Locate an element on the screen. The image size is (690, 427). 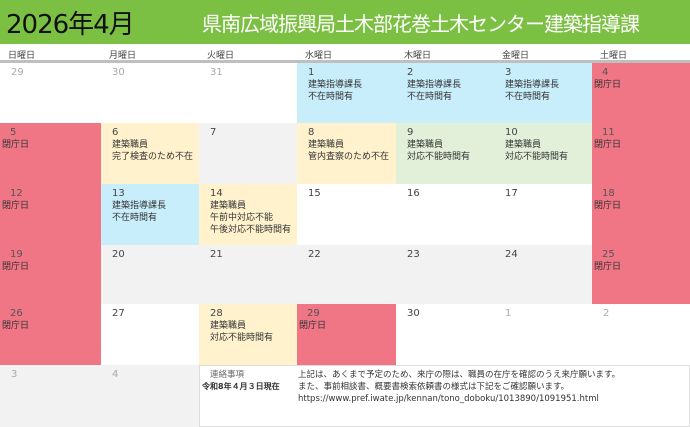
day-cell: 17 is located at coordinates (543, 214).